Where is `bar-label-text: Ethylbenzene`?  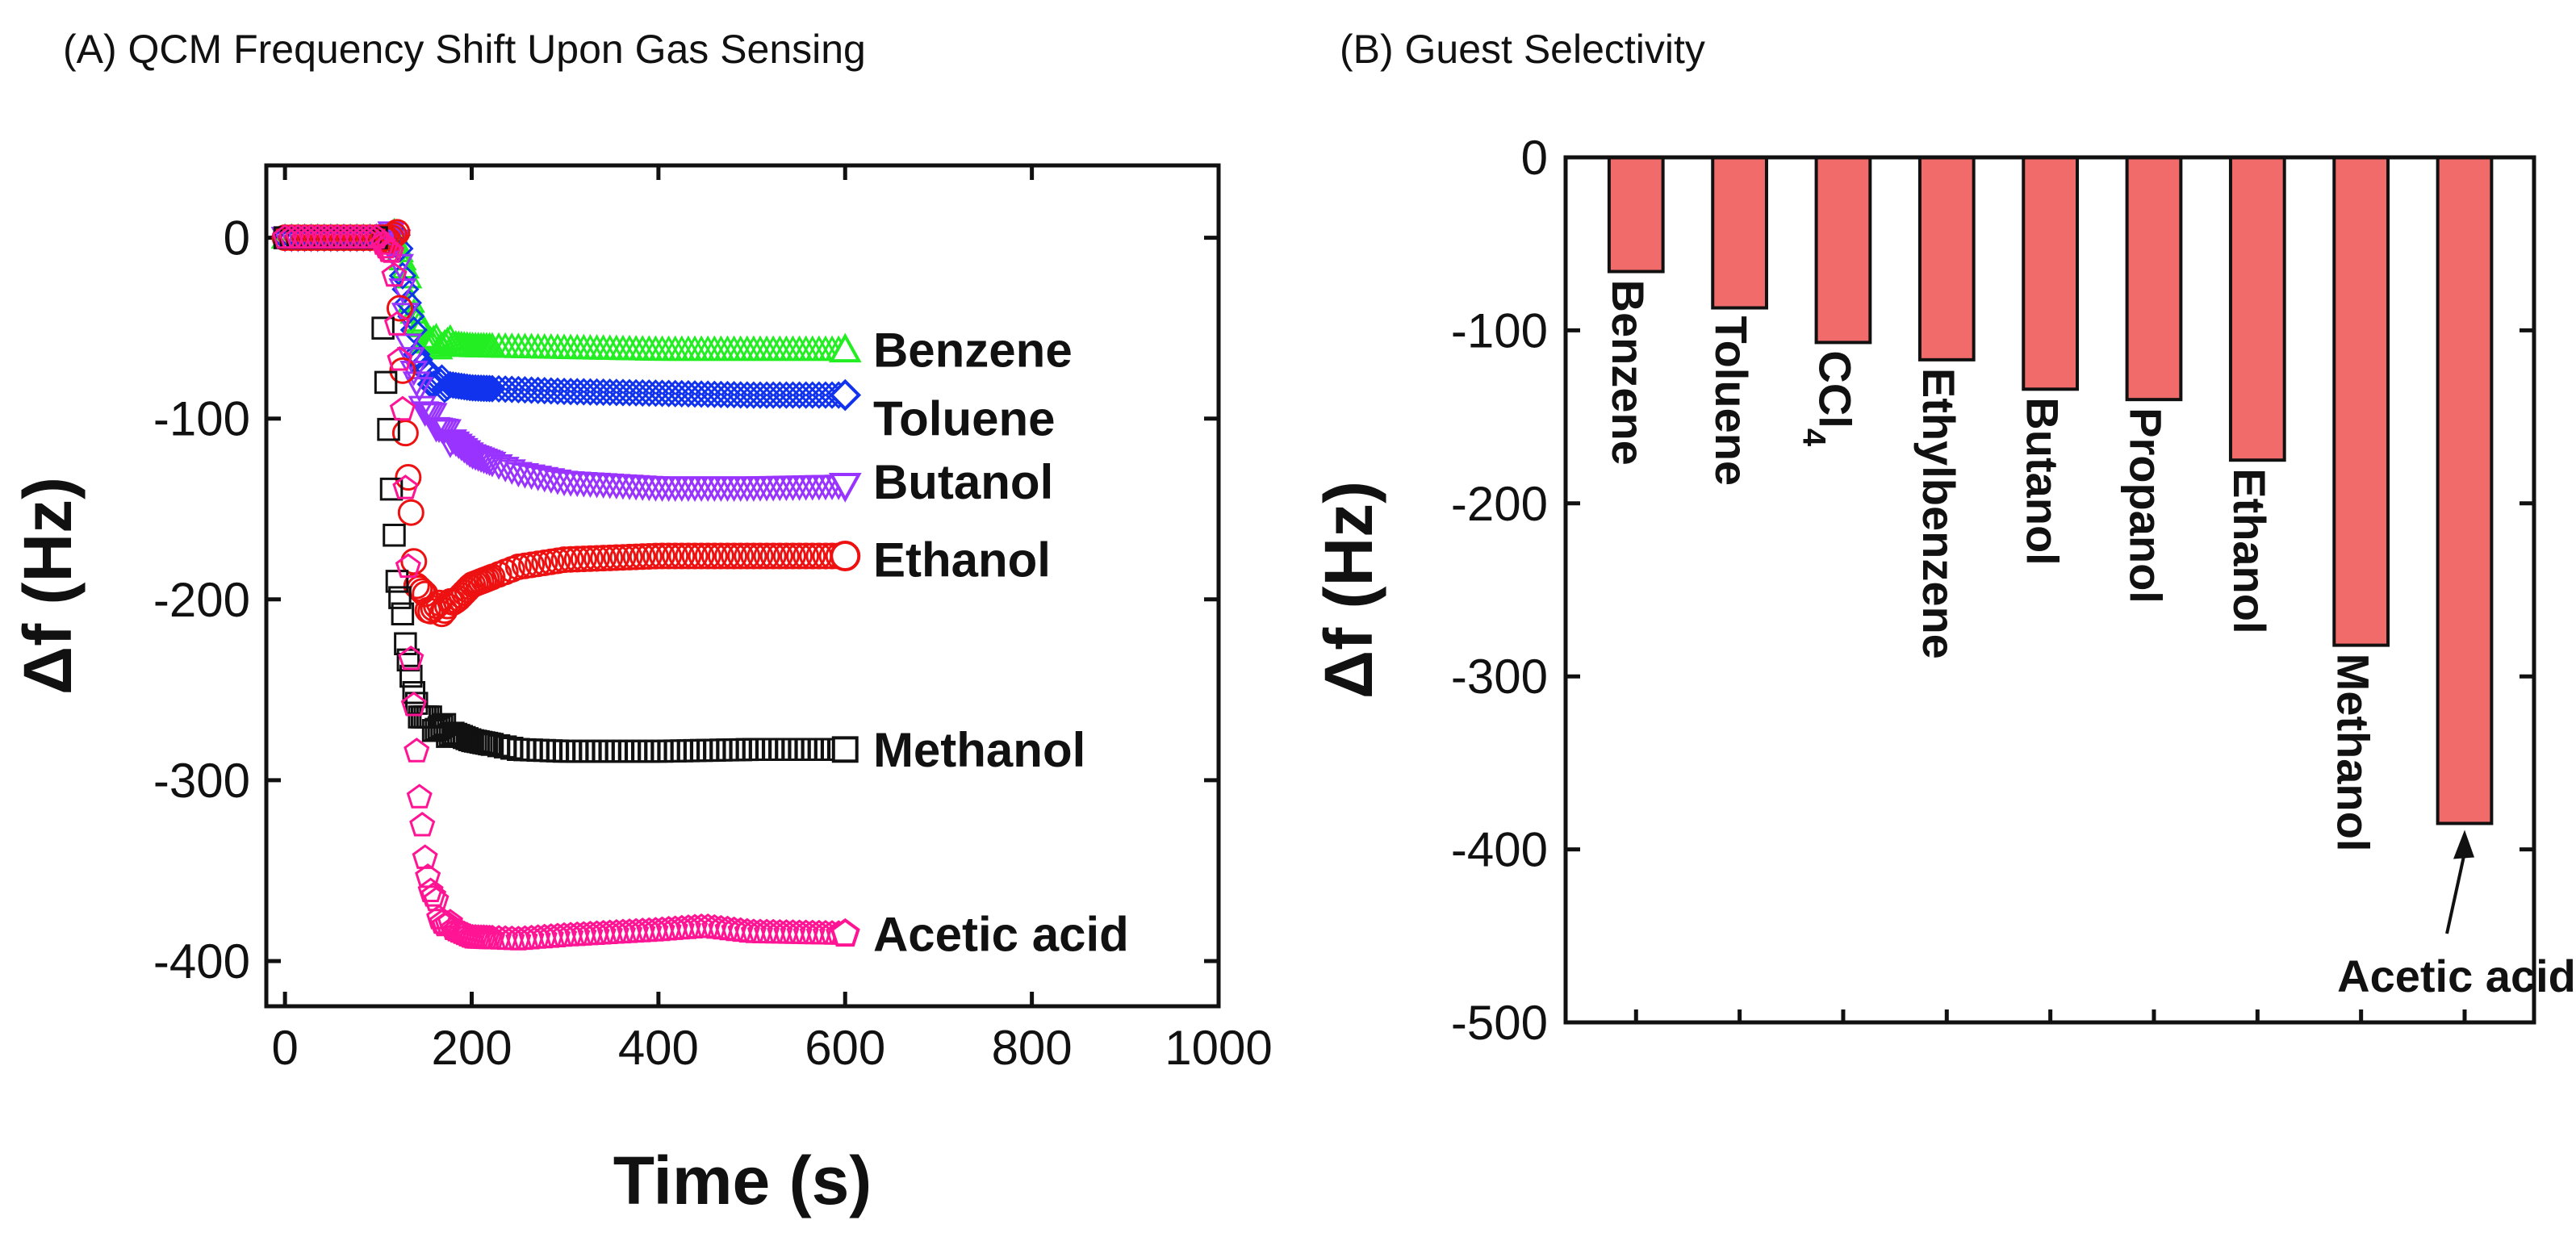
bar-label-text: Ethylbenzene is located at coordinates (1938, 513).